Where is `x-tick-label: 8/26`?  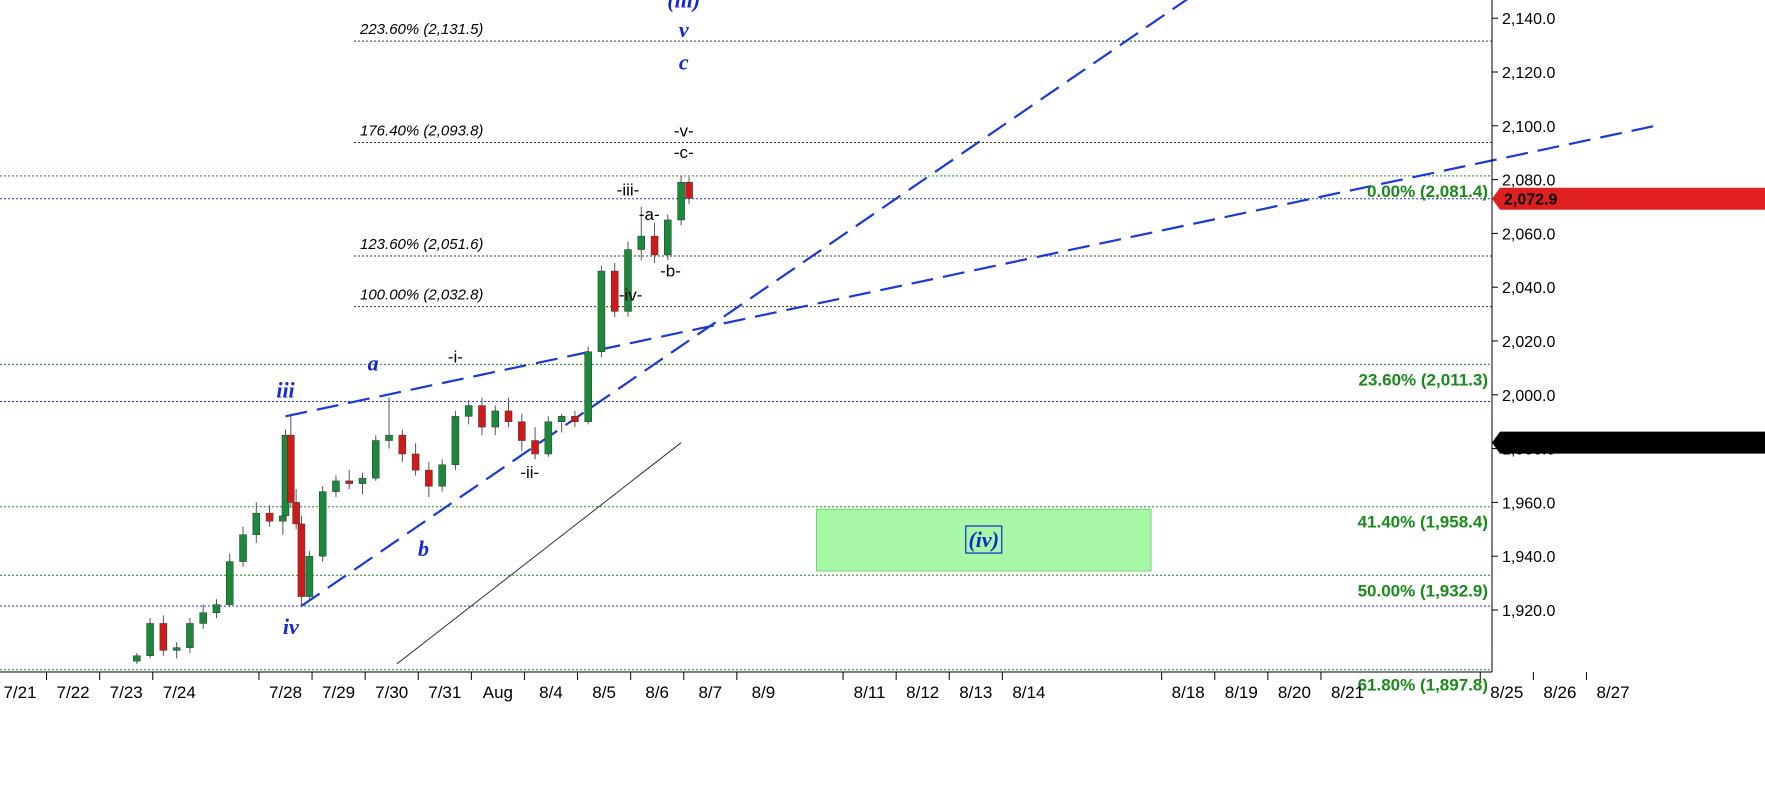
x-tick-label: 8/26 is located at coordinates (1559, 692).